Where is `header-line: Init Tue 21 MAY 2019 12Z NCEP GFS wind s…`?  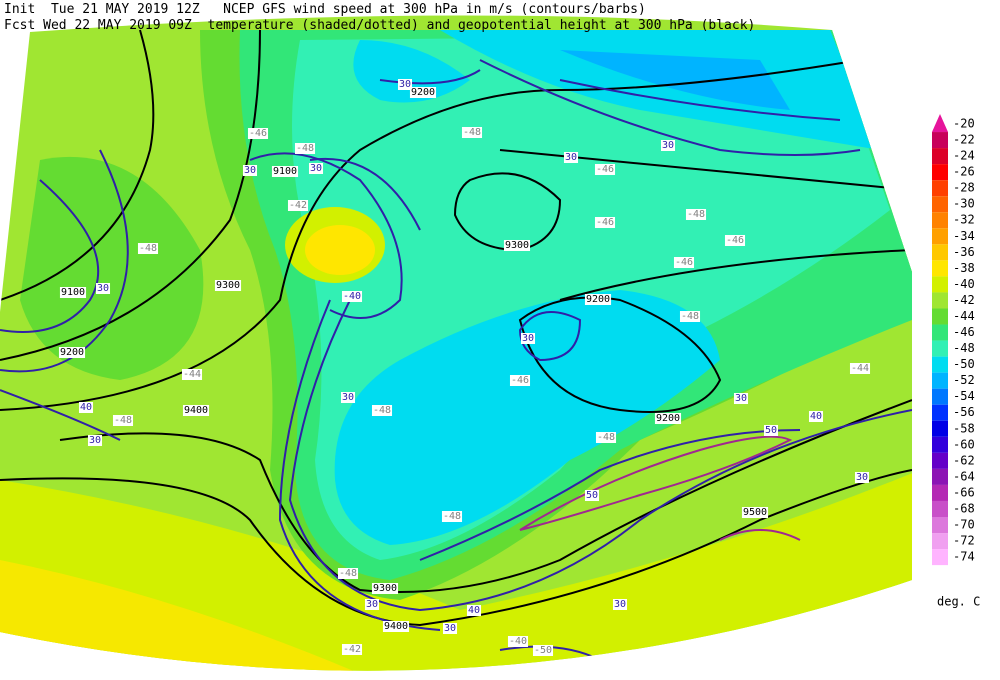 header-line: Init Tue 21 MAY 2019 12Z NCEP GFS wind s… is located at coordinates (325, 9).